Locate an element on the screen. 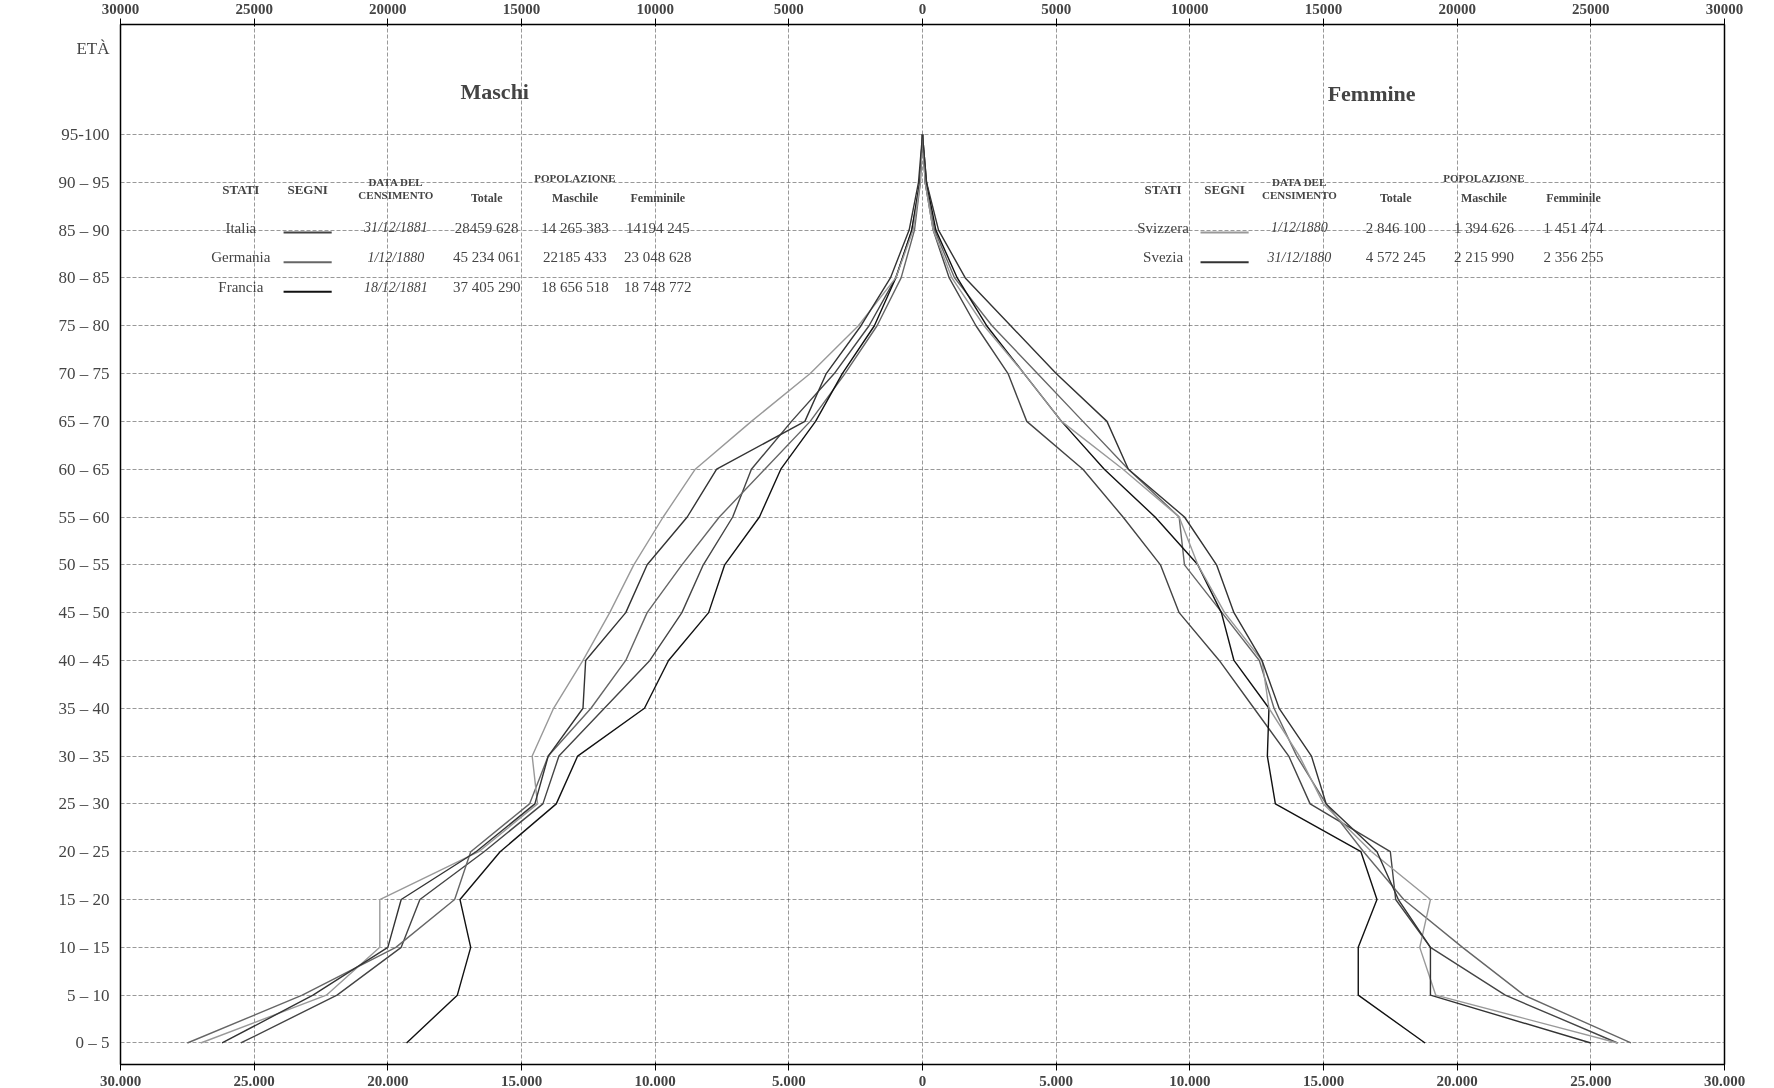 The image size is (1774, 1088). annotation: 37 405 290 is located at coordinates (487, 287).